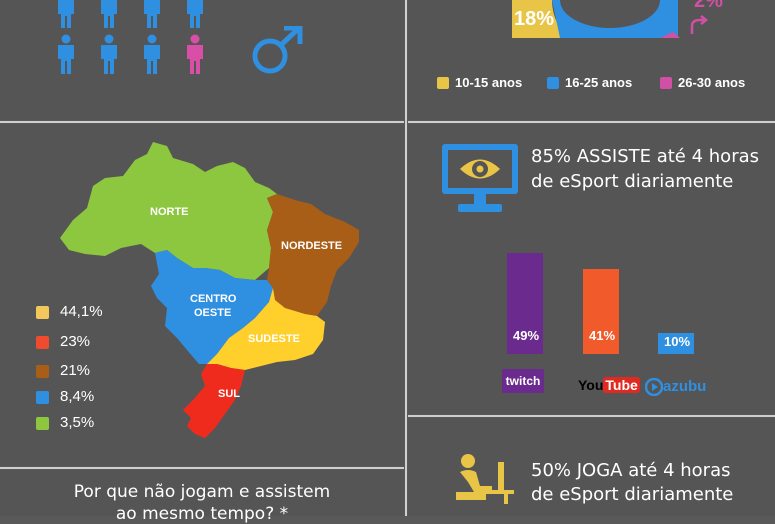  Describe the element at coordinates (75, 341) in the screenshot. I see `map-legend-value-2: 23%` at that location.